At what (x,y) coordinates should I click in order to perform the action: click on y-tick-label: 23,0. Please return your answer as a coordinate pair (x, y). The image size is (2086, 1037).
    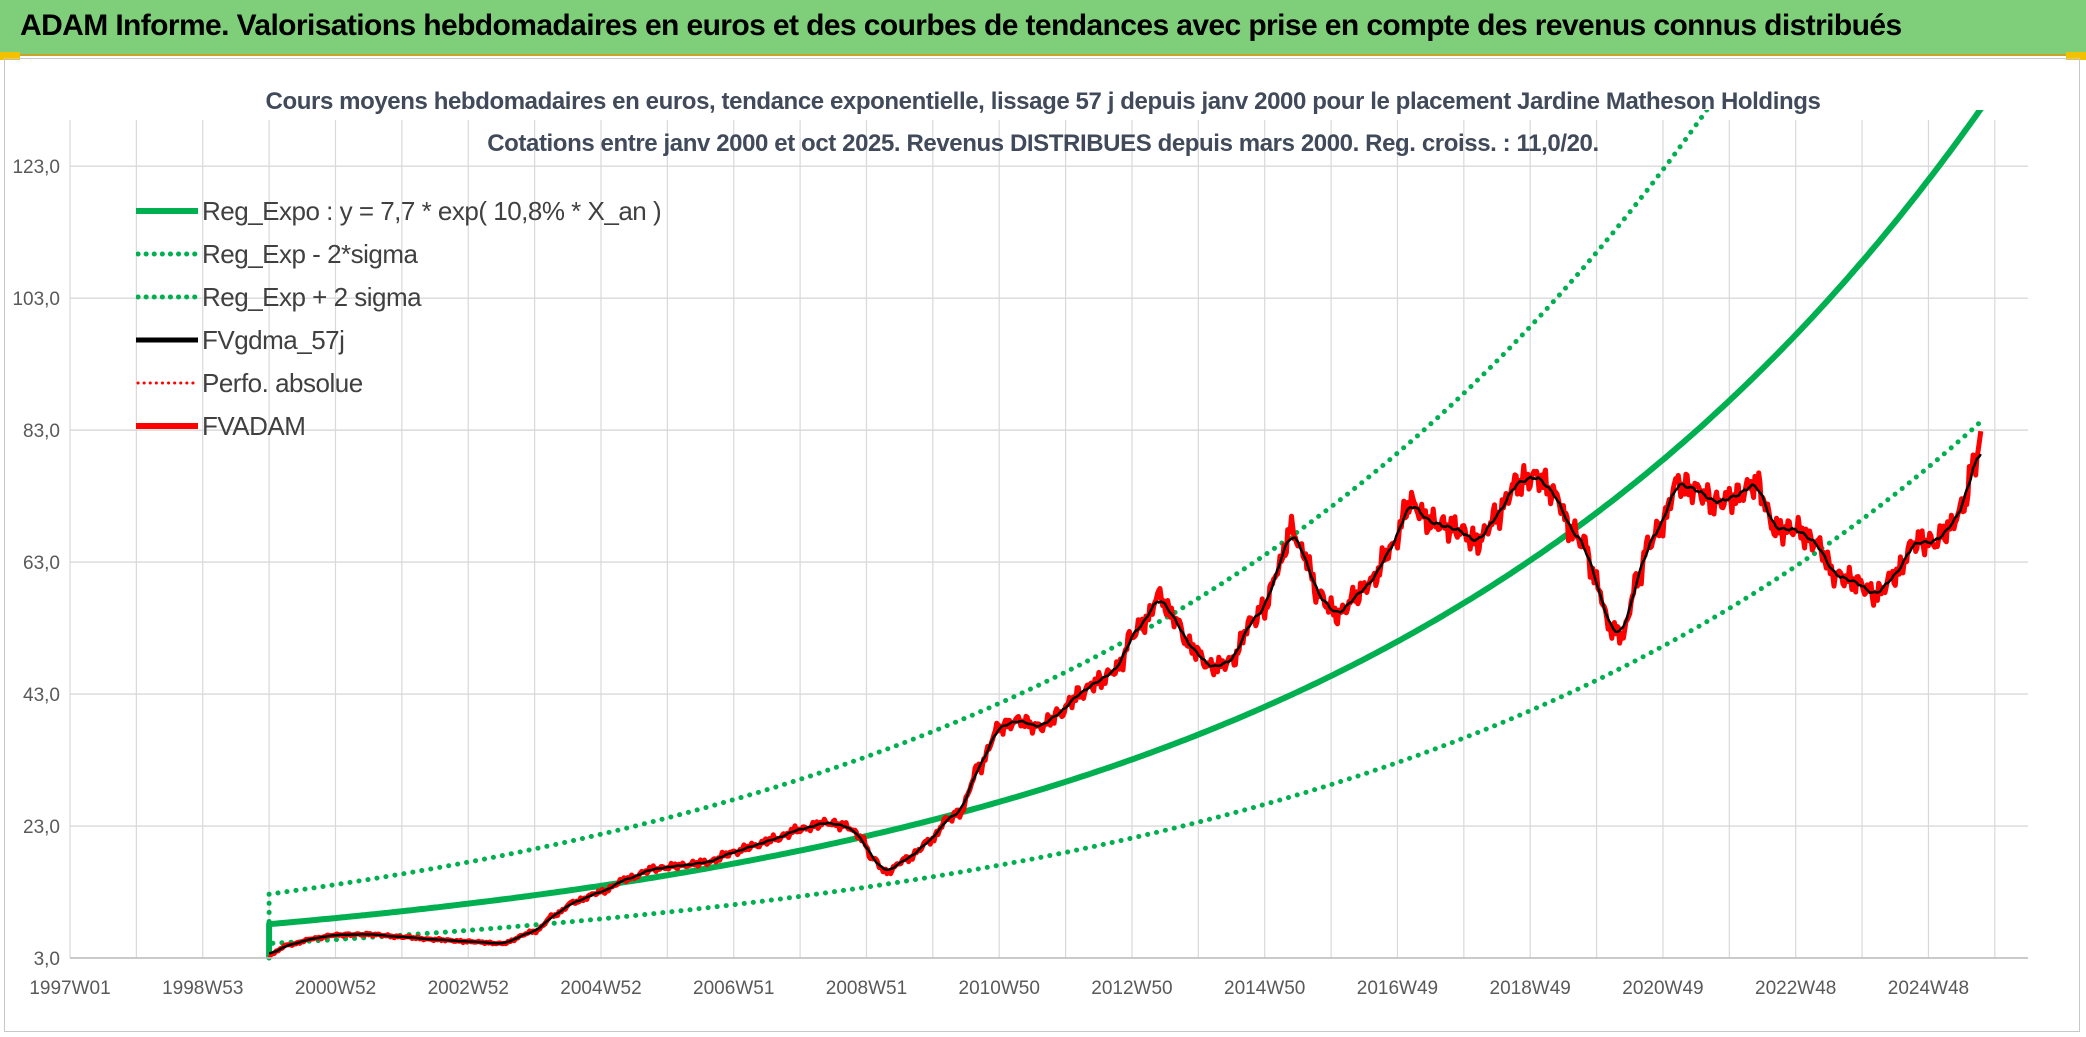
    Looking at the image, I should click on (41, 827).